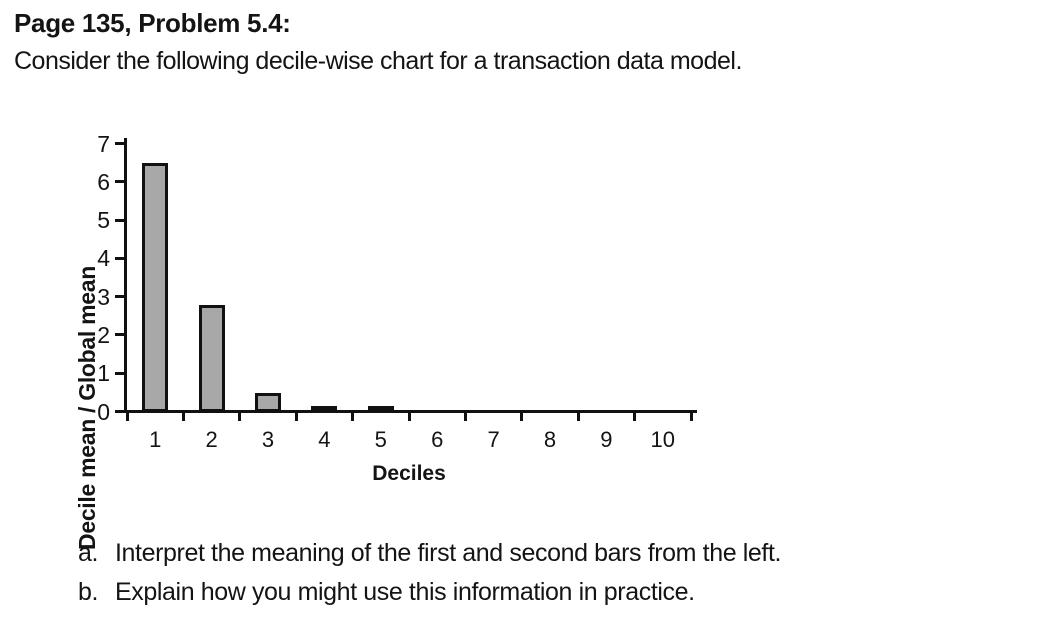 The width and height of the screenshot is (1058, 638). I want to click on question-b-marker: b., so click(88, 592).